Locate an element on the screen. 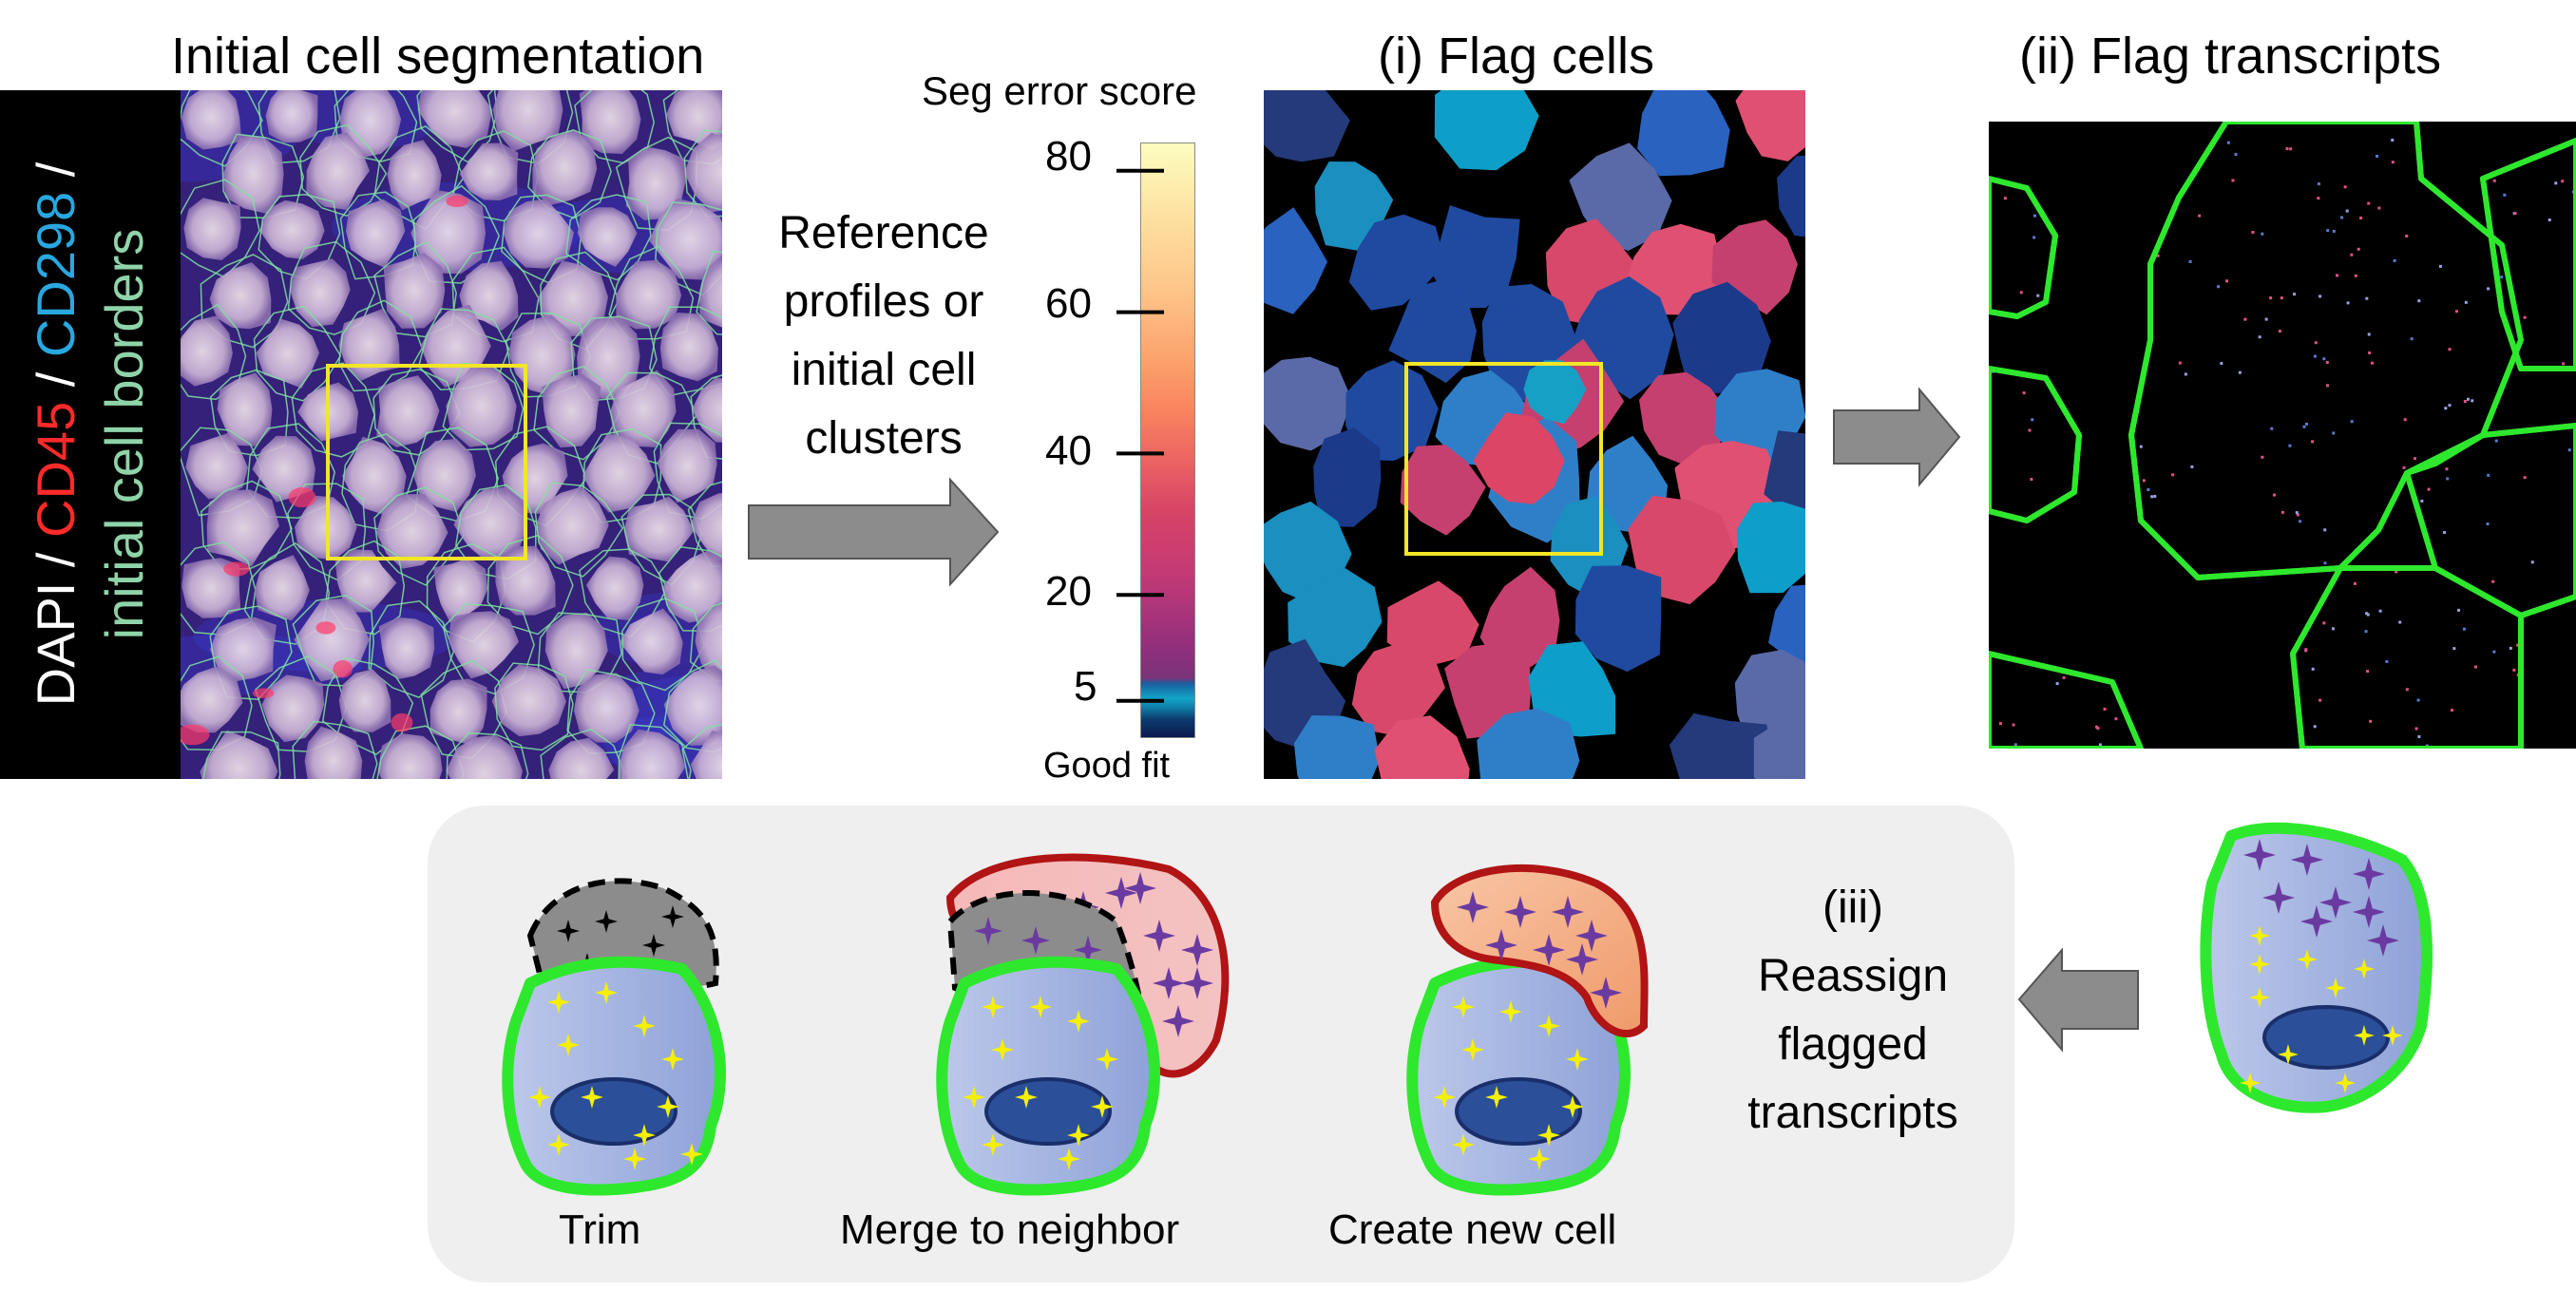  stain-dapi: DAPI is located at coordinates (56, 644).